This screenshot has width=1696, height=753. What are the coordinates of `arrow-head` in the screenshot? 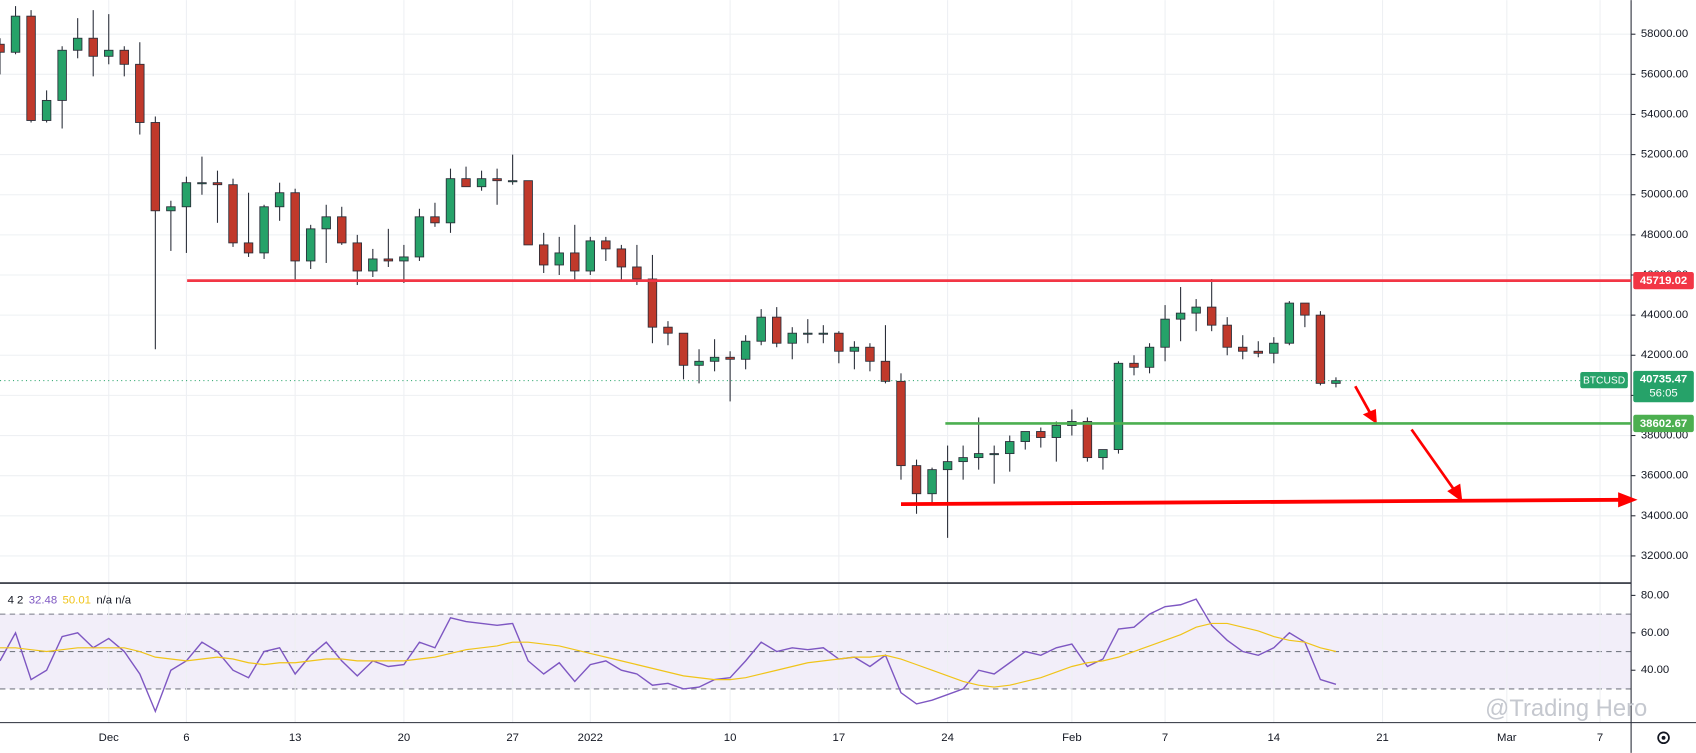 It's located at (1455, 492).